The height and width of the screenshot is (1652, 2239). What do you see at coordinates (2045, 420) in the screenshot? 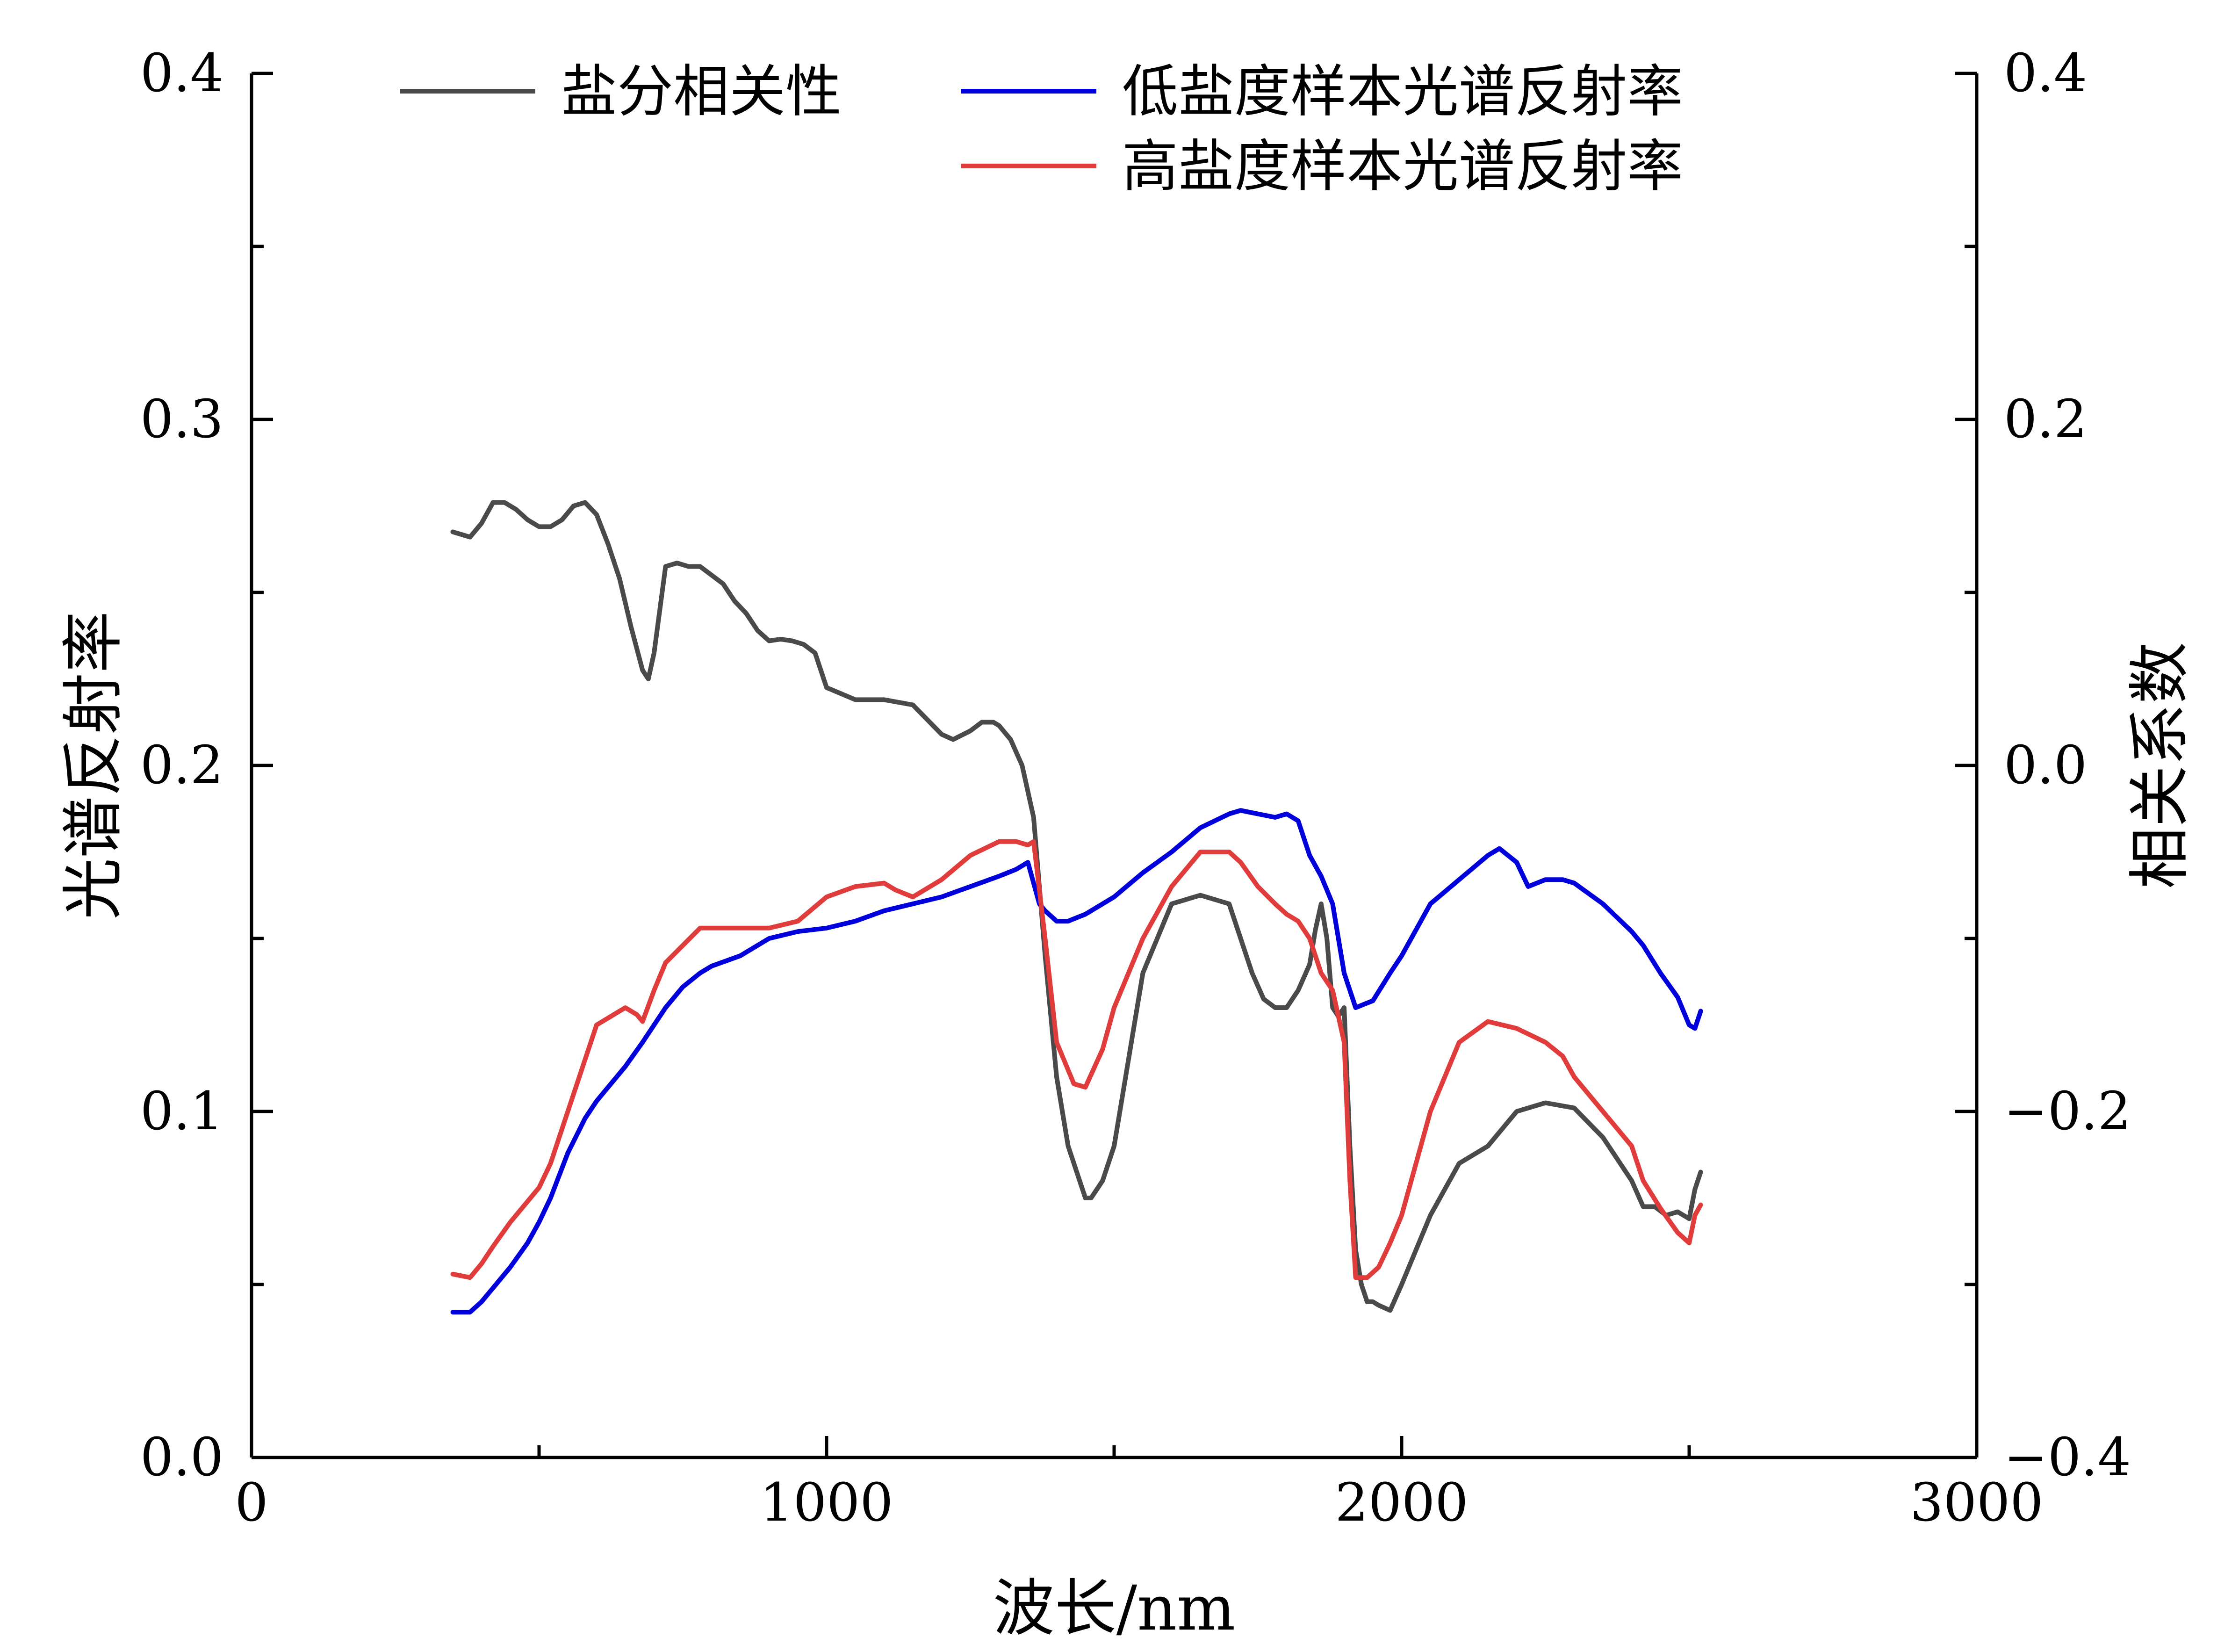
I see `right-y-tick-label: 0.2` at bounding box center [2045, 420].